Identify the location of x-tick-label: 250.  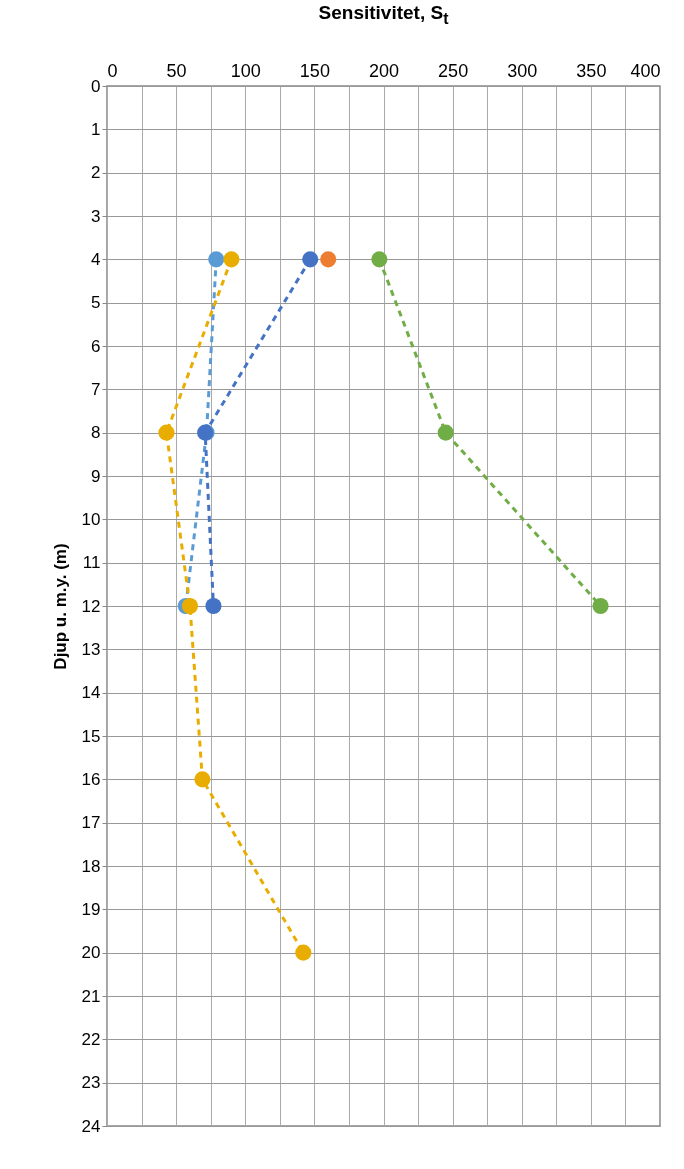
(453, 70).